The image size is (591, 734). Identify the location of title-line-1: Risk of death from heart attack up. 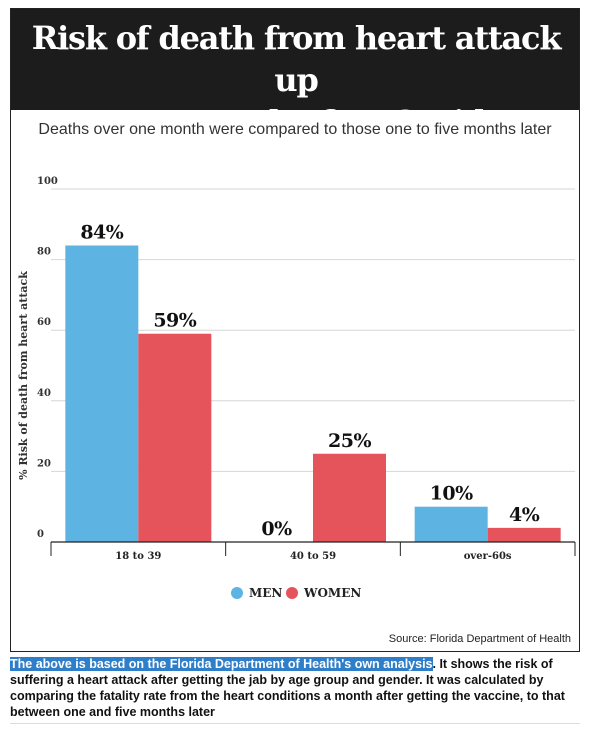
(296, 59).